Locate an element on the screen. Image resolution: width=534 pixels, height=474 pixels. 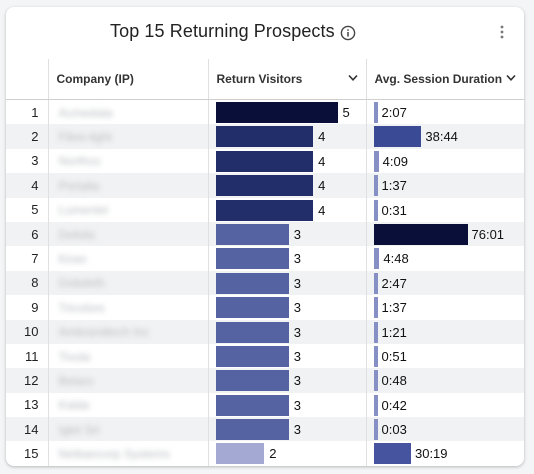
row-rank: 12 is located at coordinates (27, 380).